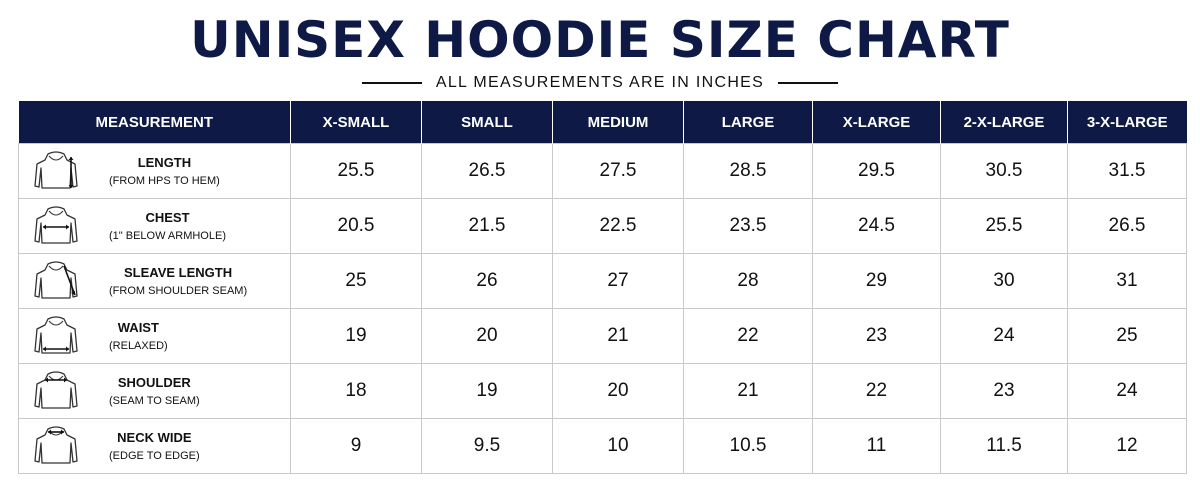  What do you see at coordinates (1004, 171) in the screenshot?
I see `size-value-cell: 30.5` at bounding box center [1004, 171].